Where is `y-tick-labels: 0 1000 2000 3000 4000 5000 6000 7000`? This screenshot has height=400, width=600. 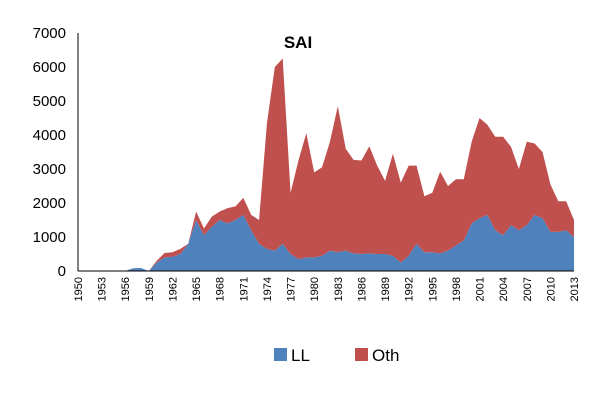
y-tick-labels: 0 1000 2000 3000 4000 5000 6000 7000 is located at coordinates (49, 152).